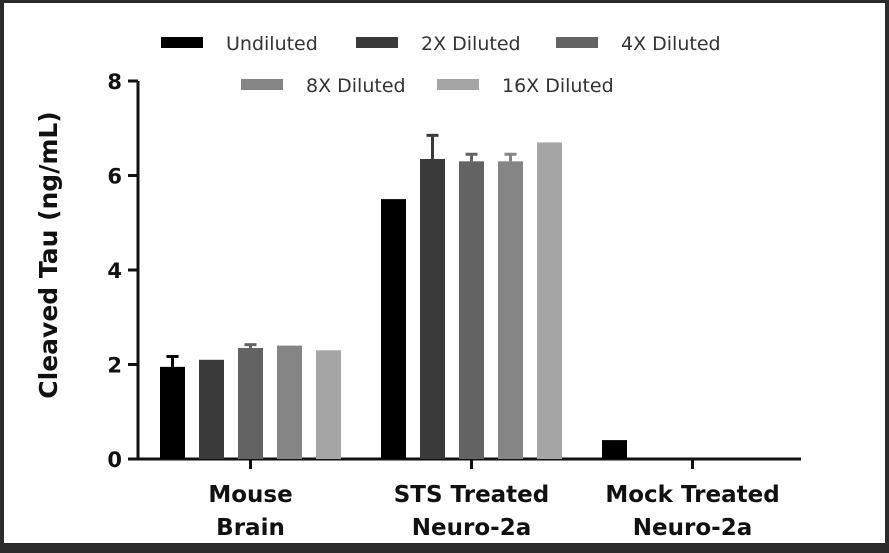 The image size is (889, 553). Describe the element at coordinates (250, 495) in the screenshot. I see `x-tick-label: Mouse` at that location.